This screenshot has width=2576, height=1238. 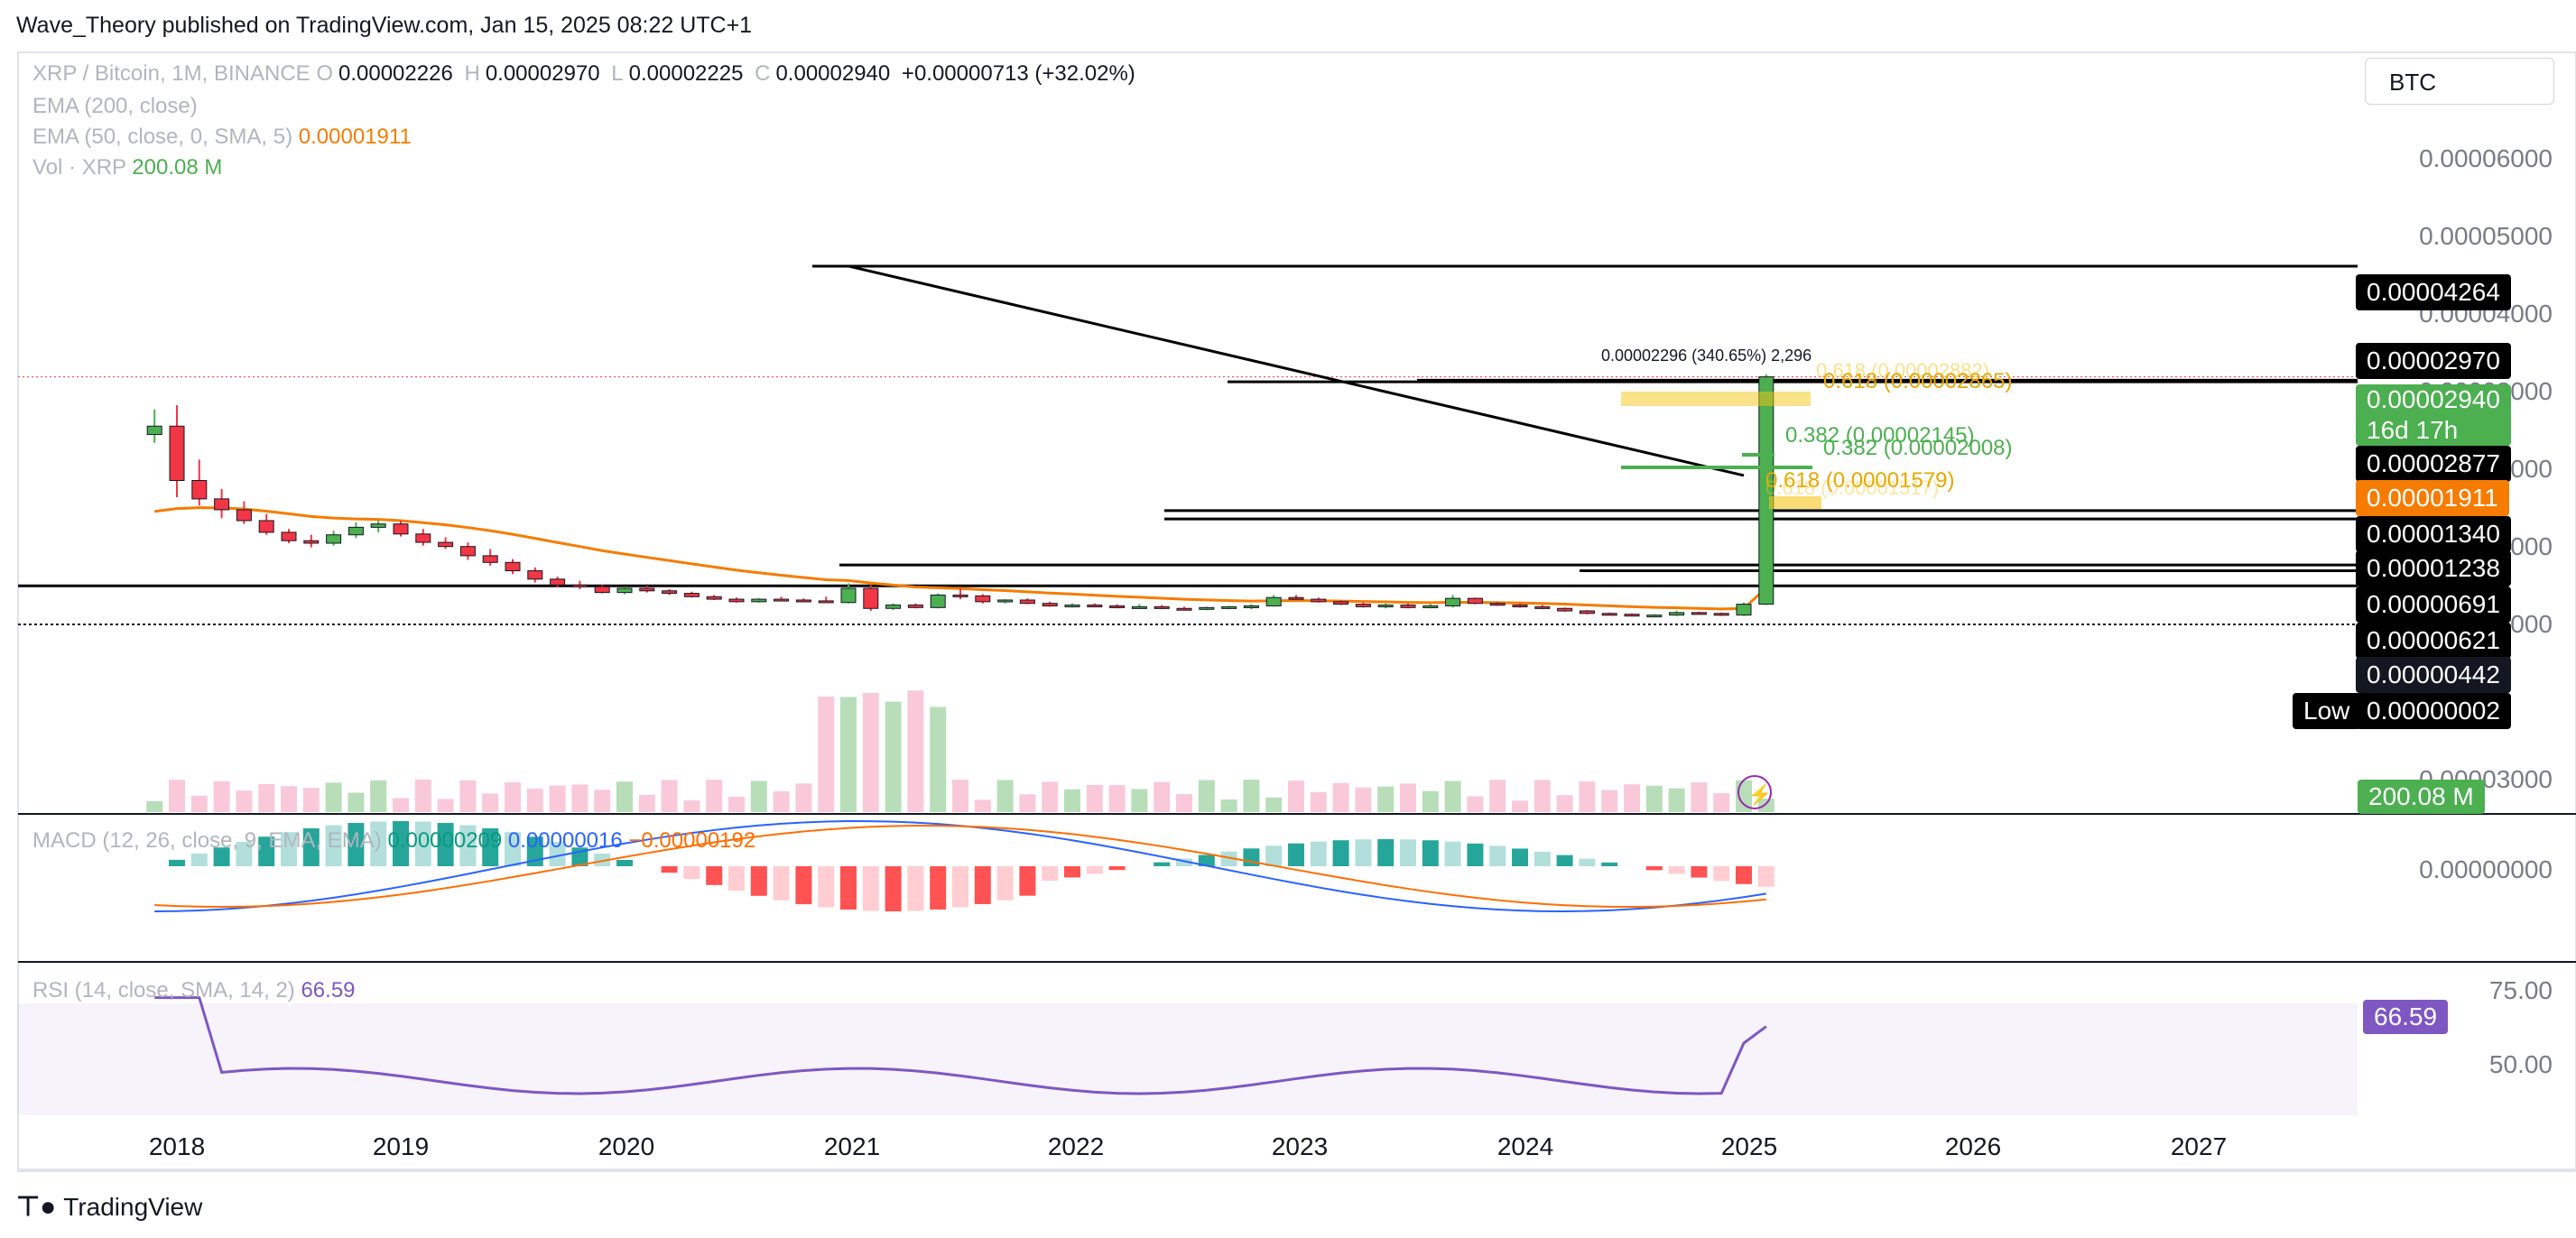 What do you see at coordinates (1852, 488) in the screenshot?
I see `fib-618-ghost-label-b: 0.618 (0.00001517)` at bounding box center [1852, 488].